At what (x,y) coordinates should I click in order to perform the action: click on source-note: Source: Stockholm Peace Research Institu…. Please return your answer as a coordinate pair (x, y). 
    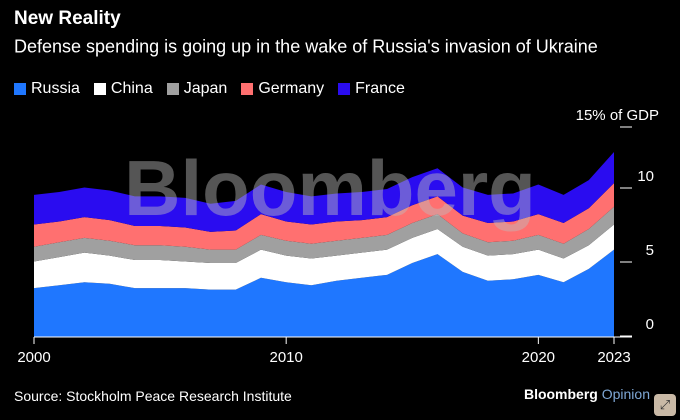
    Looking at the image, I should click on (153, 396).